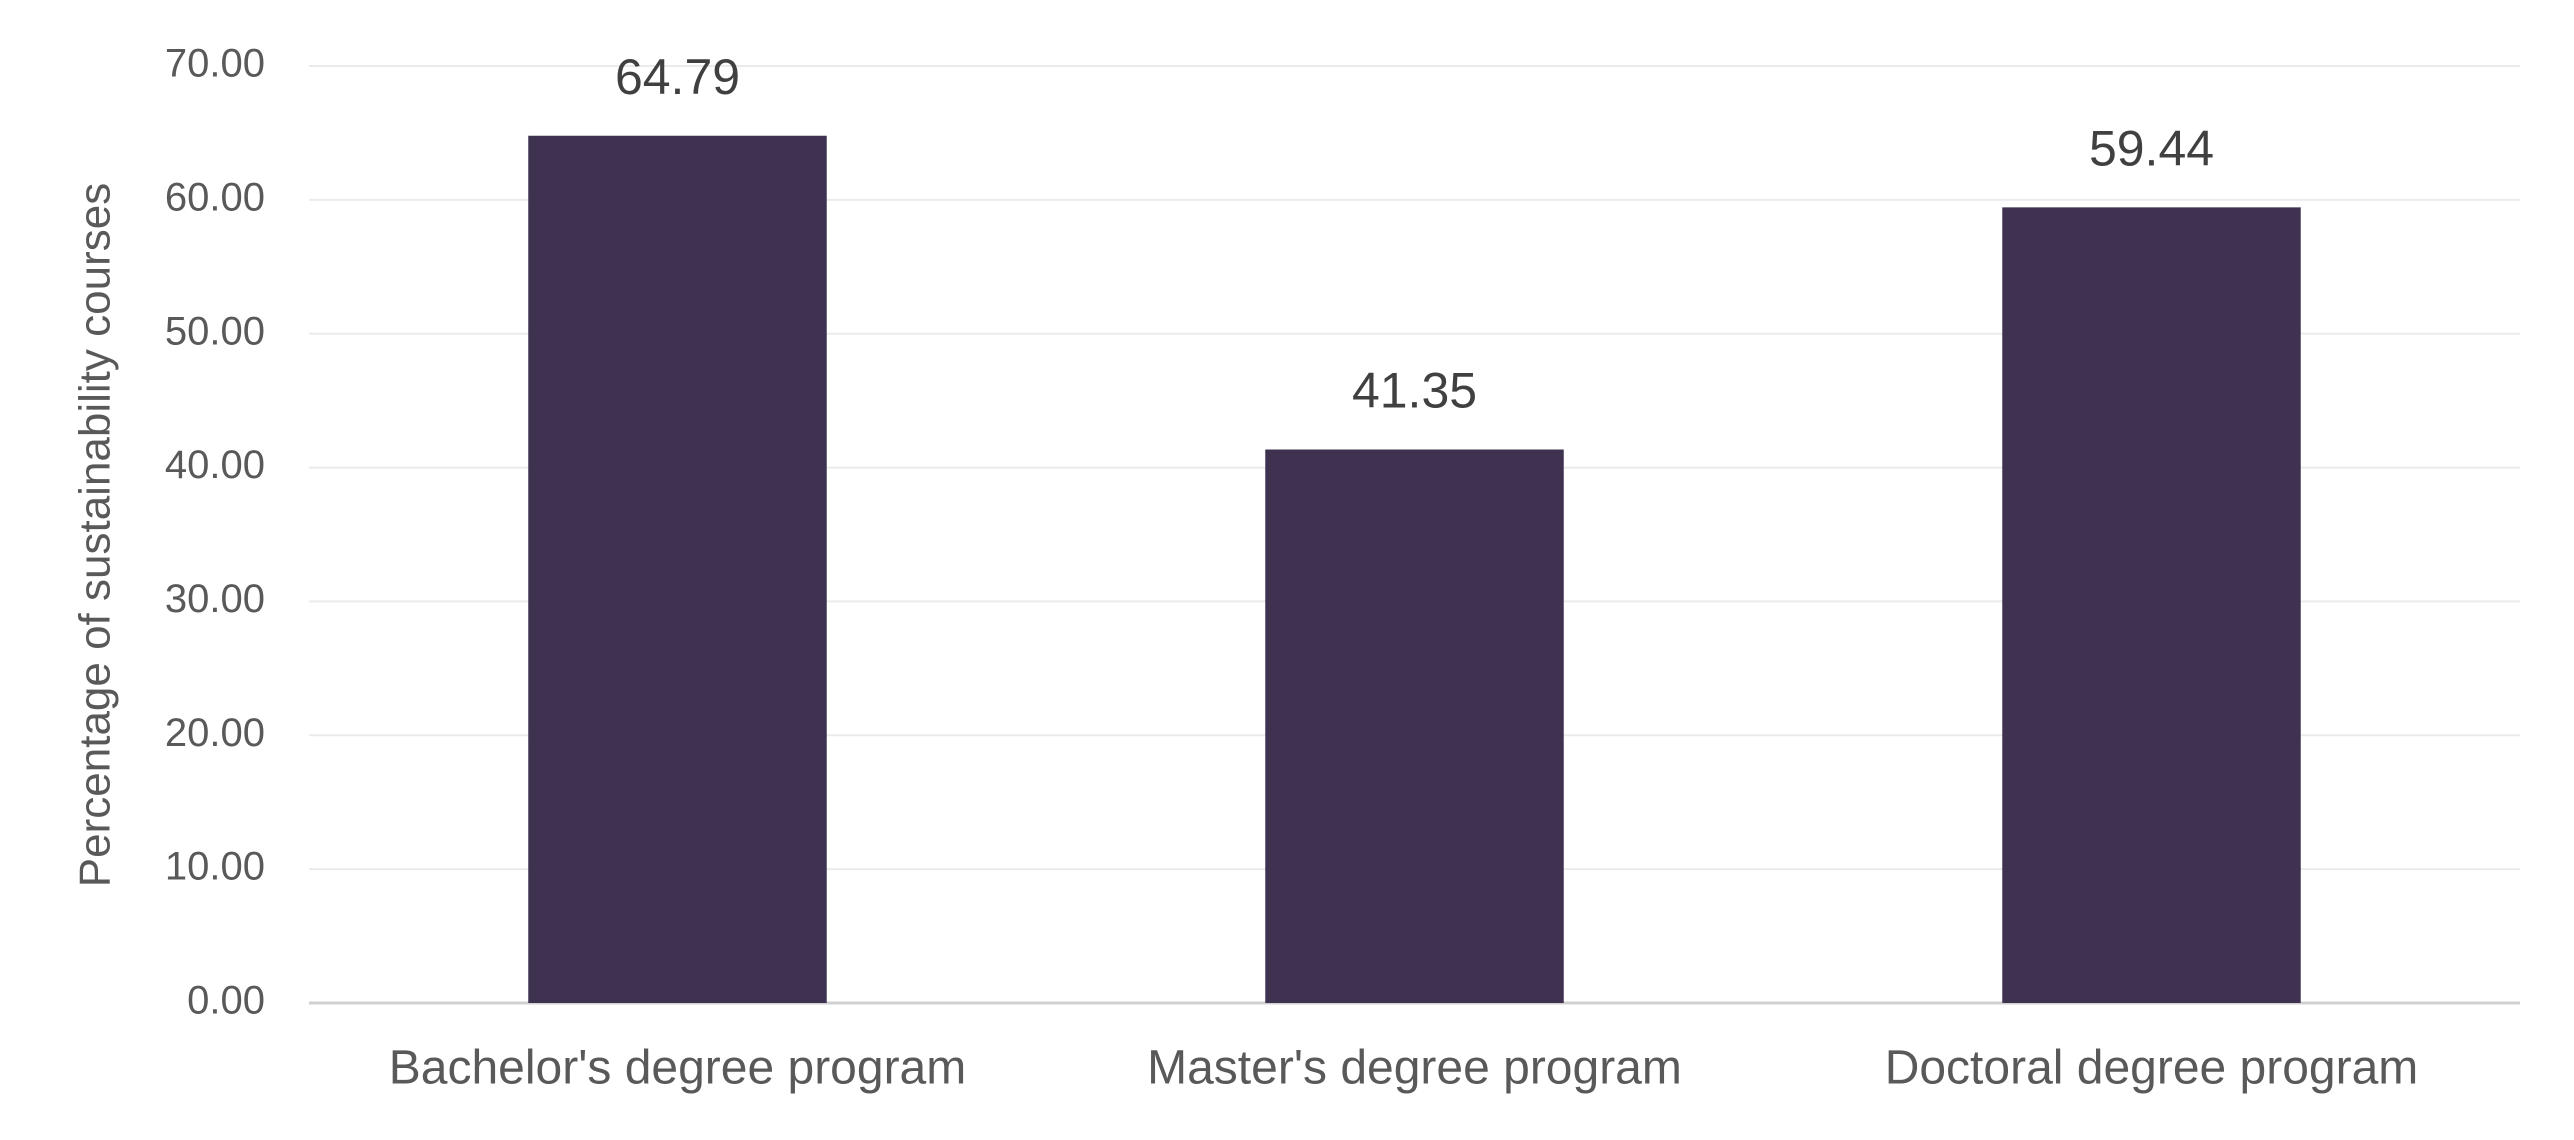 The height and width of the screenshot is (1140, 2574). Describe the element at coordinates (2151, 149) in the screenshot. I see `value-label: 59.44` at that location.